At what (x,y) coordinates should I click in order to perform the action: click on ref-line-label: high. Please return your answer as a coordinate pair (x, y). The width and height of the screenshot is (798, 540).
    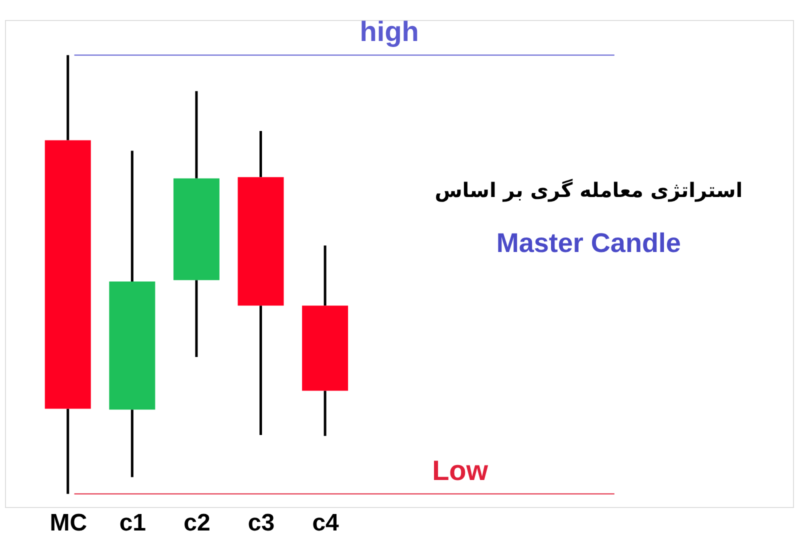
    Looking at the image, I should click on (389, 32).